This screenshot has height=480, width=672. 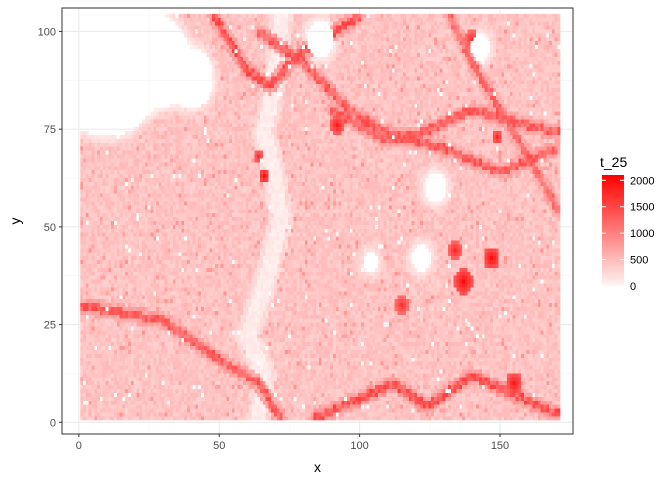 I want to click on legend-label-4: 2000, so click(x=642, y=181).